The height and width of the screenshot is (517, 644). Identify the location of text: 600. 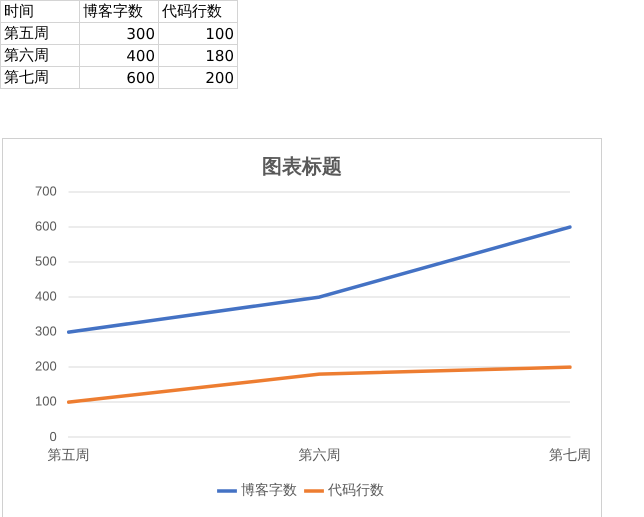
(119, 77).